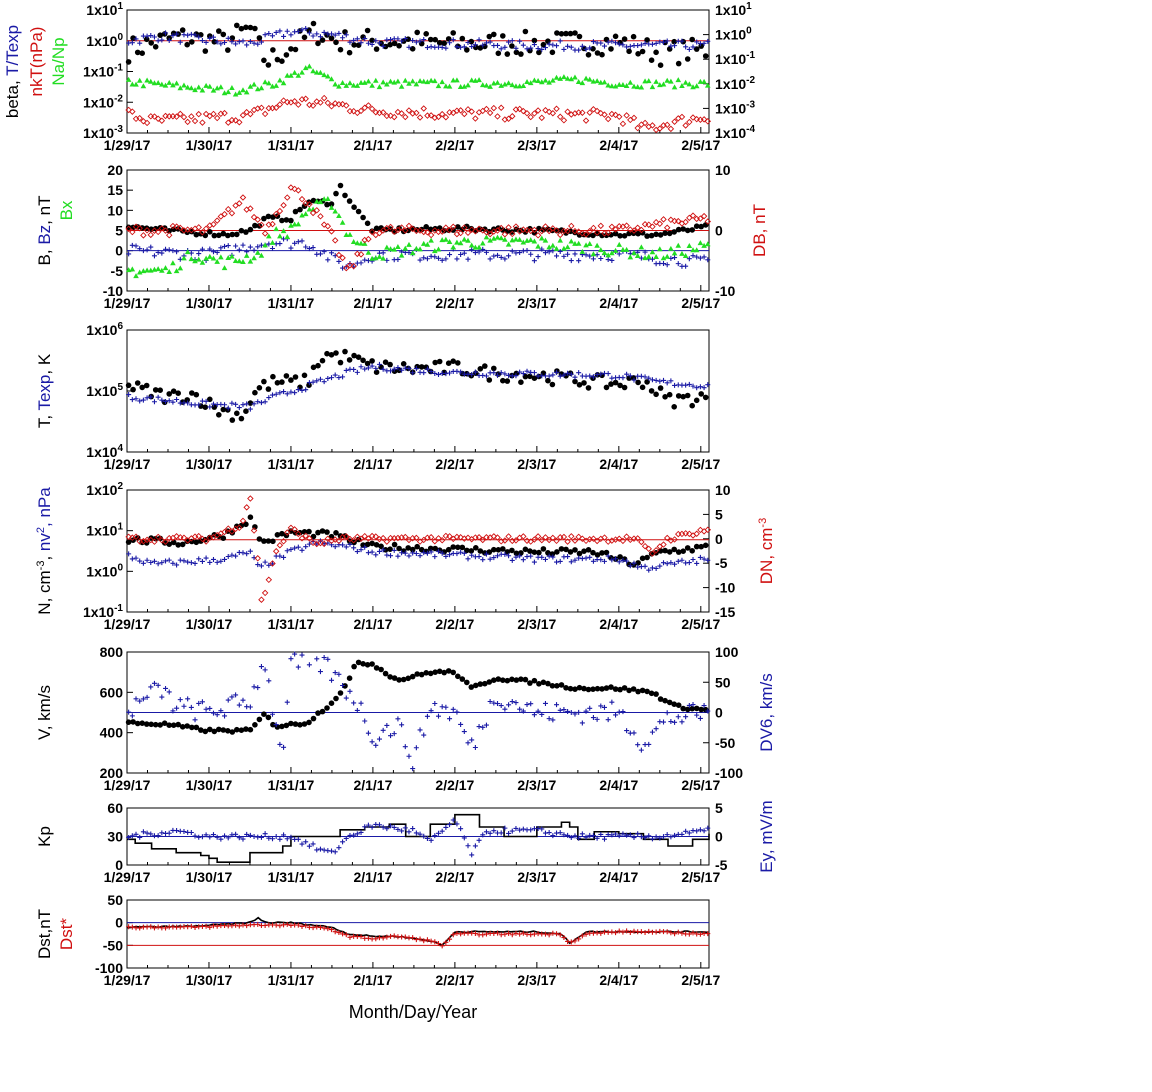 The image size is (1152, 1092). Describe the element at coordinates (723, 490) in the screenshot. I see `right-tick-label: 10` at that location.